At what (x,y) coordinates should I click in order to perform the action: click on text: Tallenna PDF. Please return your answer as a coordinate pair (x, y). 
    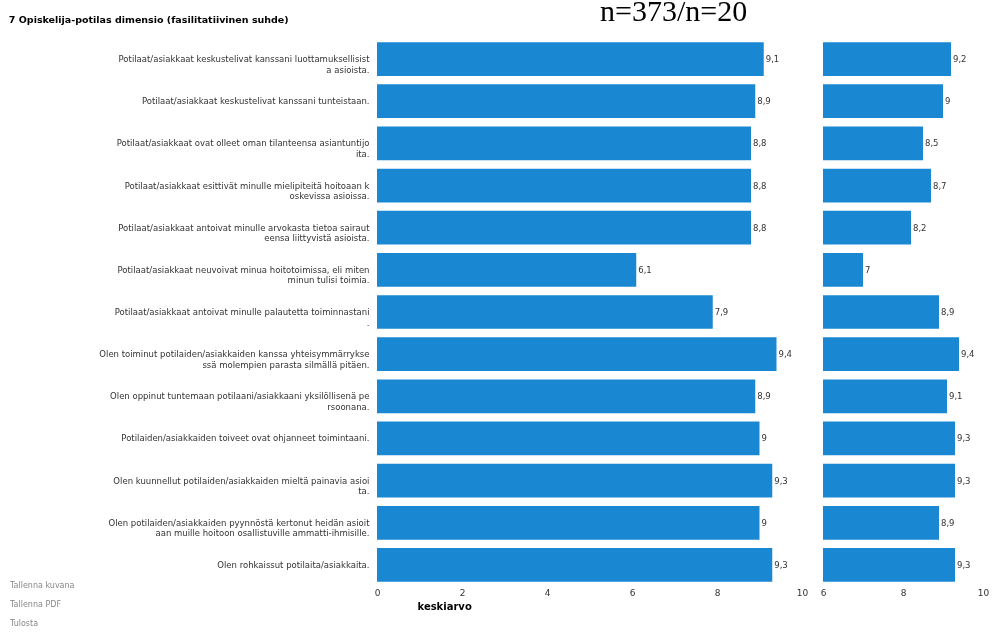
    Looking at the image, I should click on (36, 605).